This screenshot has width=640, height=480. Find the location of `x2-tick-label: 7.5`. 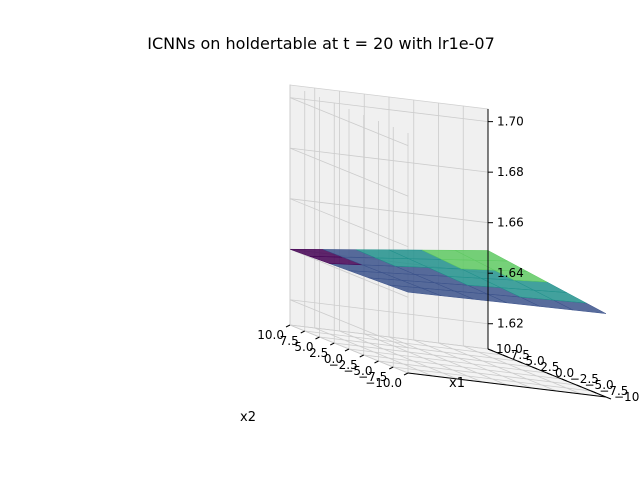

x2-tick-label: 7.5 is located at coordinates (289, 341).